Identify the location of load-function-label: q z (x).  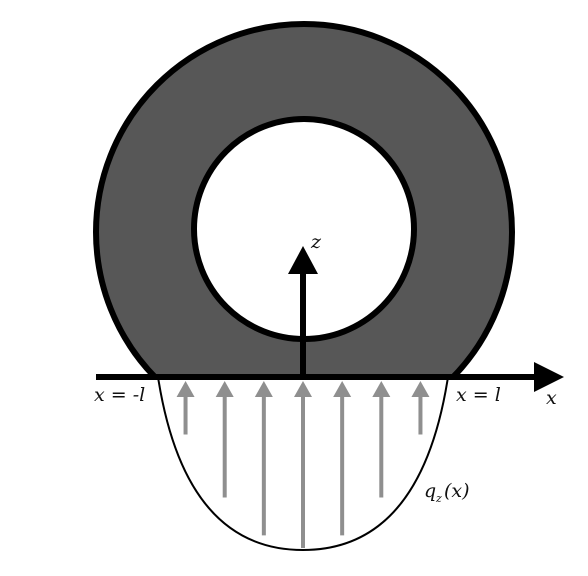
(447, 492).